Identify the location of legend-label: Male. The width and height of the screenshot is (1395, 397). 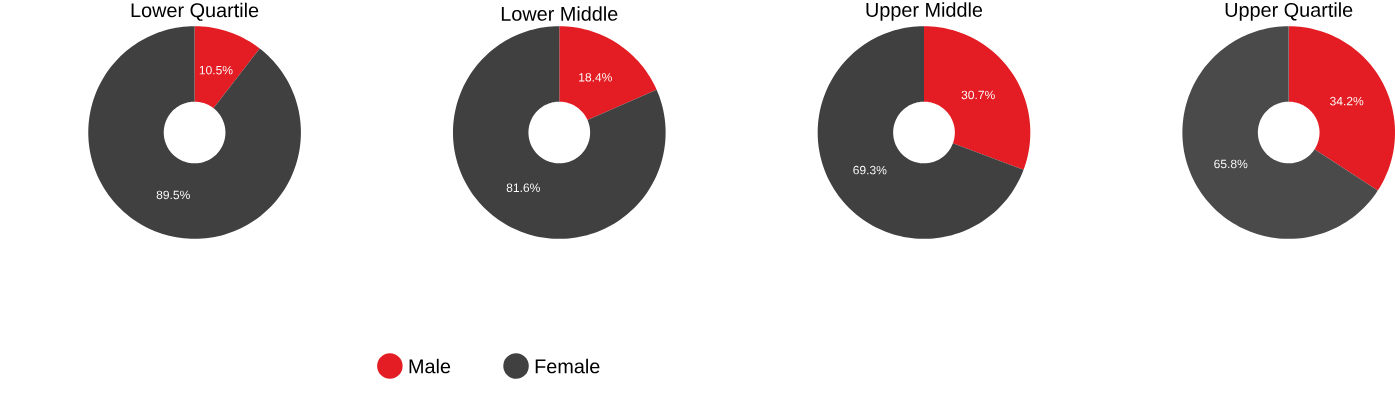
(430, 366).